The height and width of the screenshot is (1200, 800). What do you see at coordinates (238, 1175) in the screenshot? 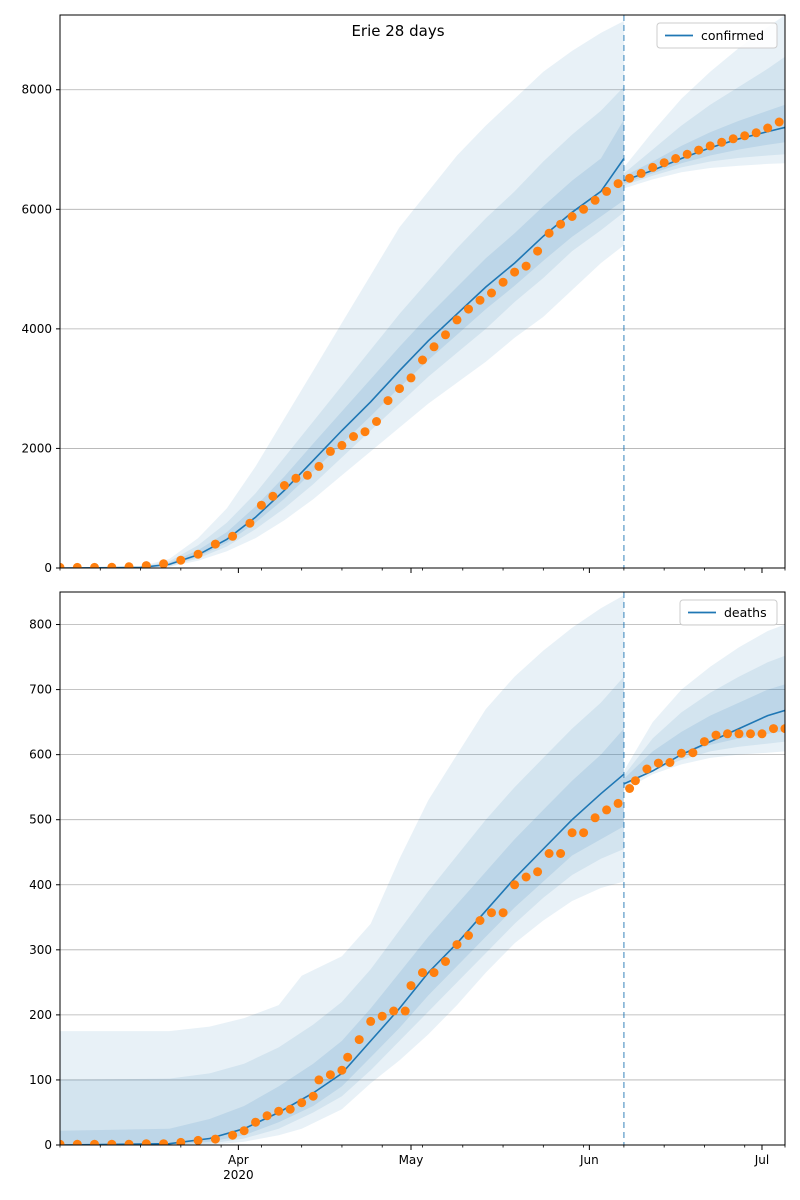
I see `bottom-xtick-year-label: 2020` at bounding box center [238, 1175].